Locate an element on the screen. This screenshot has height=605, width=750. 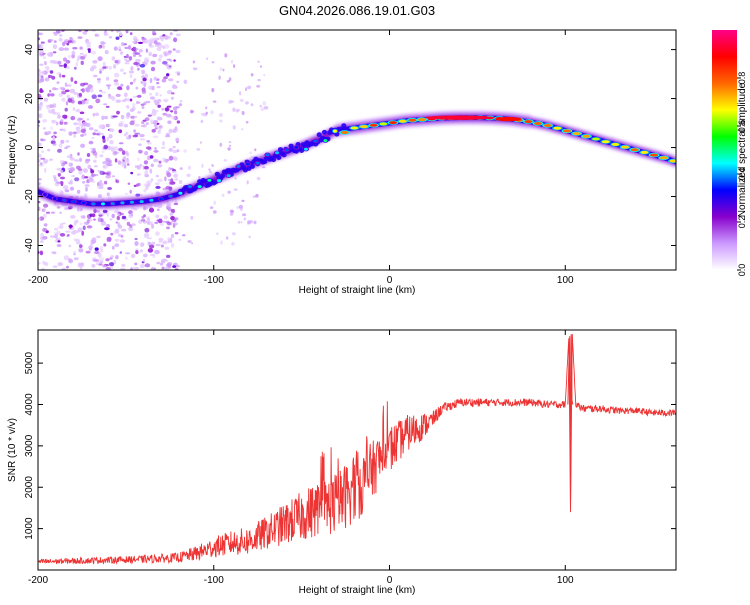
y-tick-label: -20 is located at coordinates (29, 196).